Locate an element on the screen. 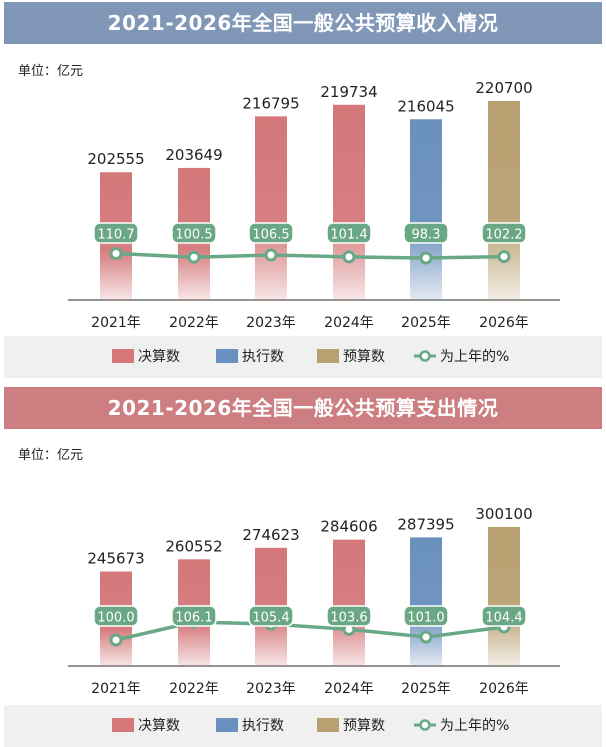 This screenshot has width=606, height=747. svg-text: 101.4 is located at coordinates (348, 235).